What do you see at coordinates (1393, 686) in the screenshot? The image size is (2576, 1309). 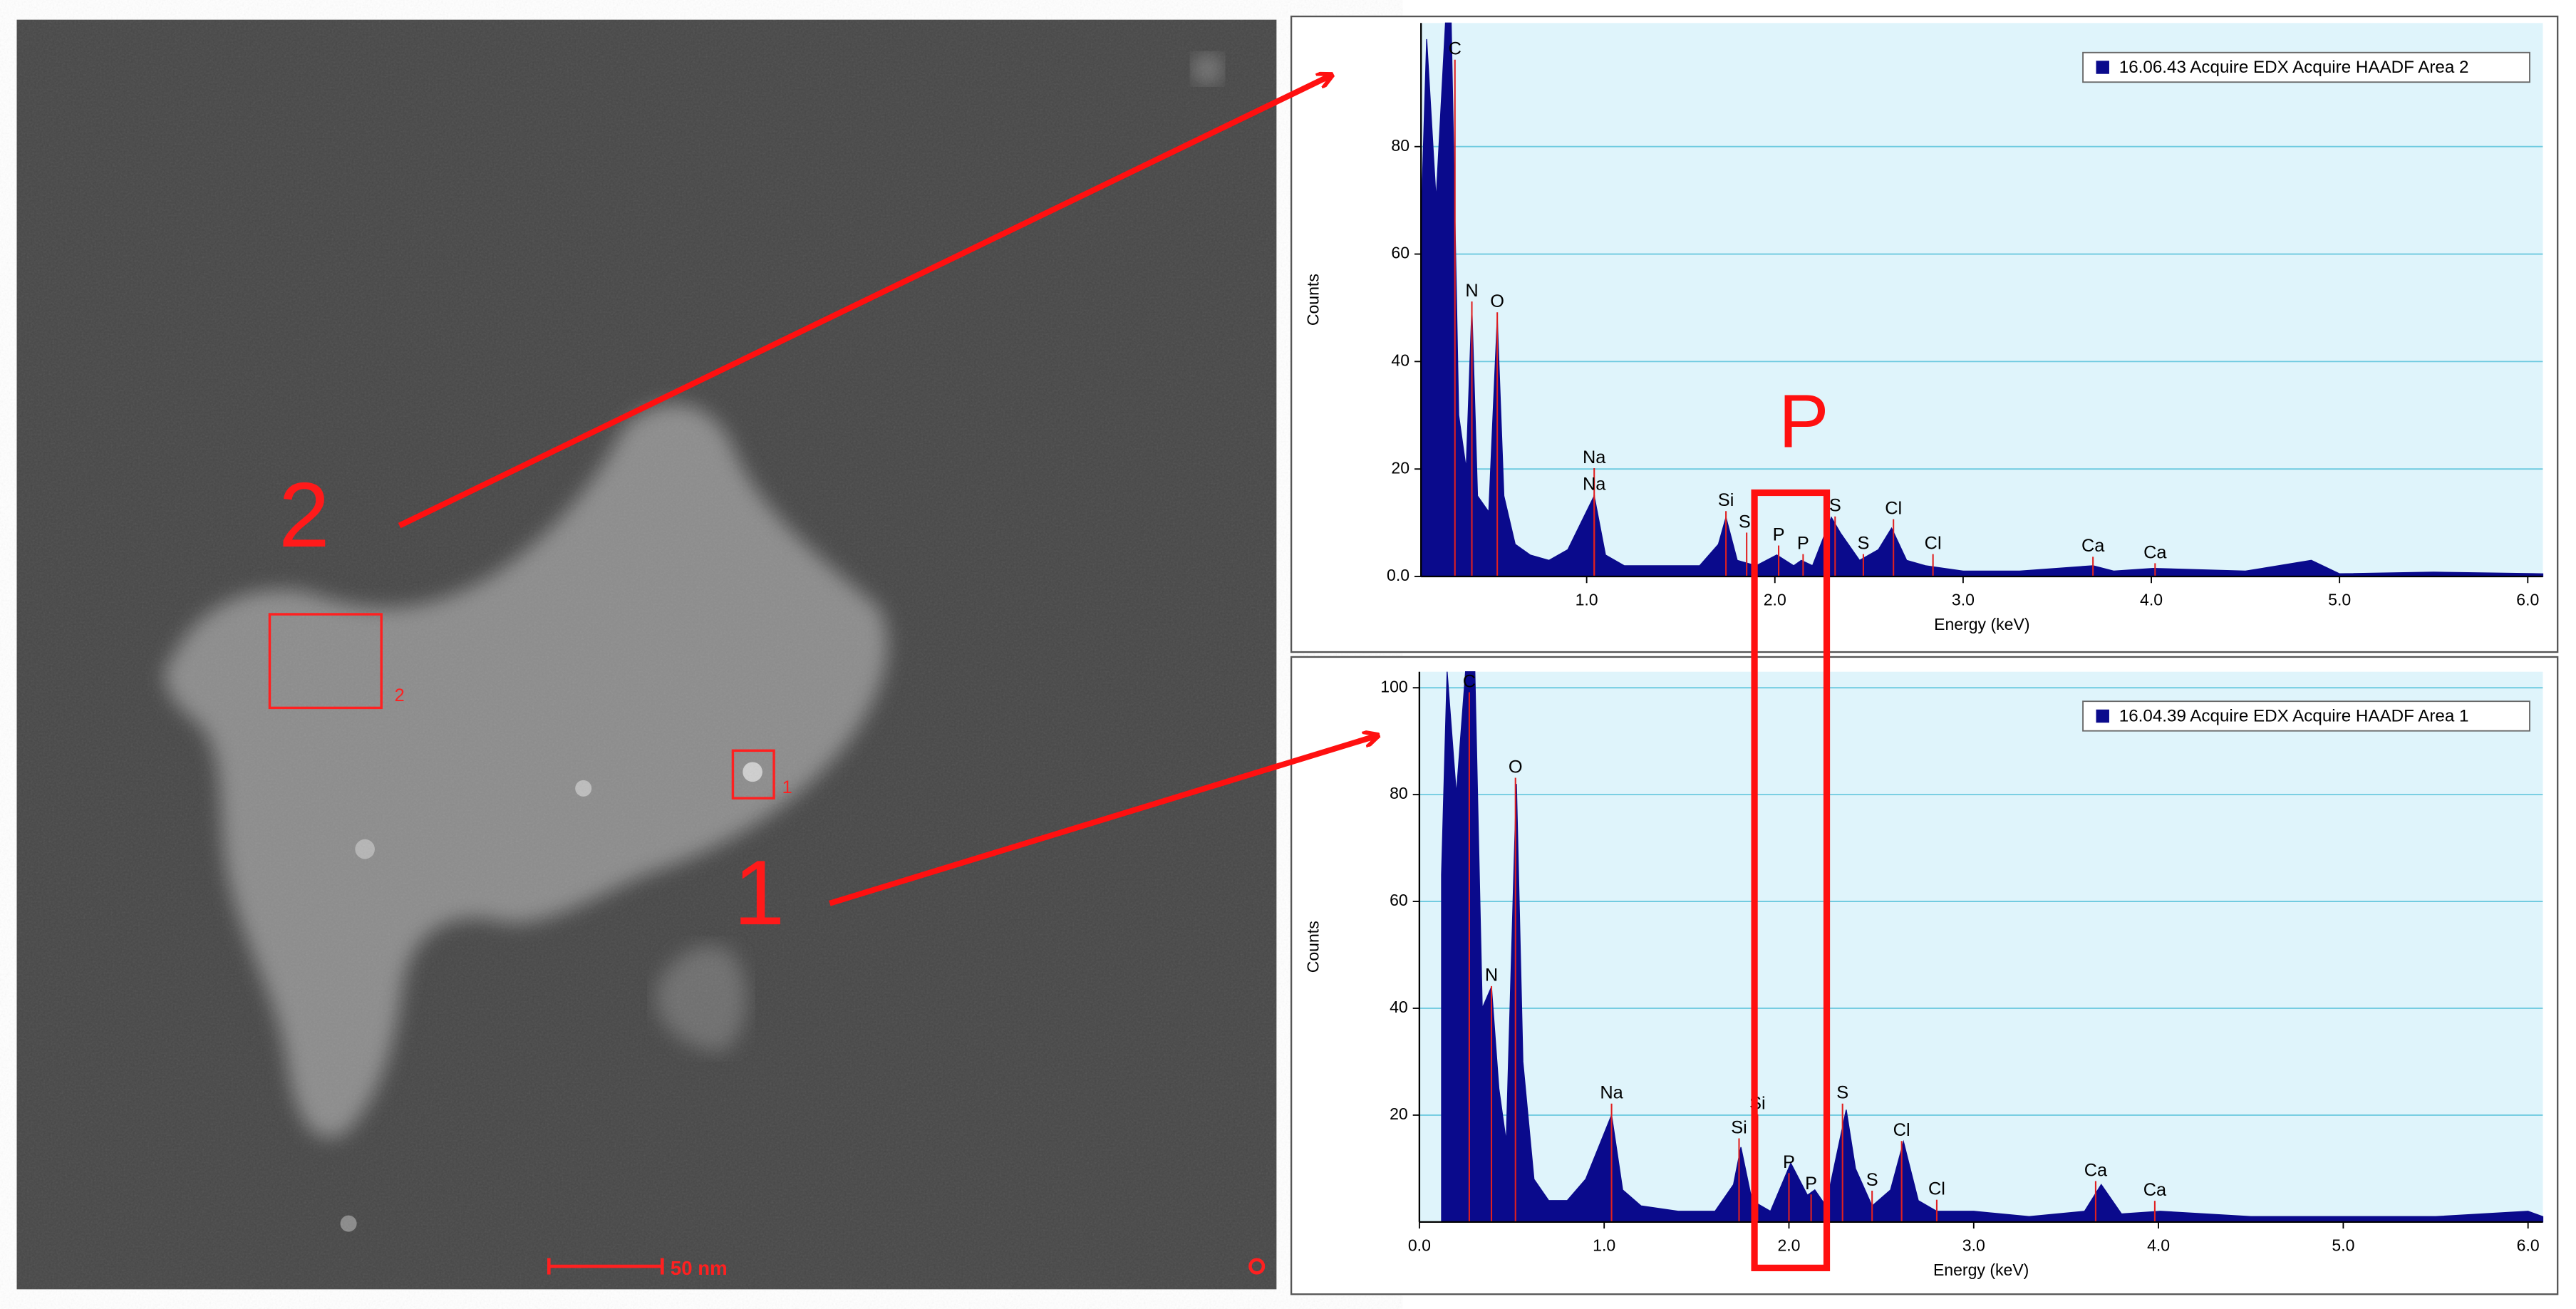 I see `y-tick-label: 100` at bounding box center [1393, 686].